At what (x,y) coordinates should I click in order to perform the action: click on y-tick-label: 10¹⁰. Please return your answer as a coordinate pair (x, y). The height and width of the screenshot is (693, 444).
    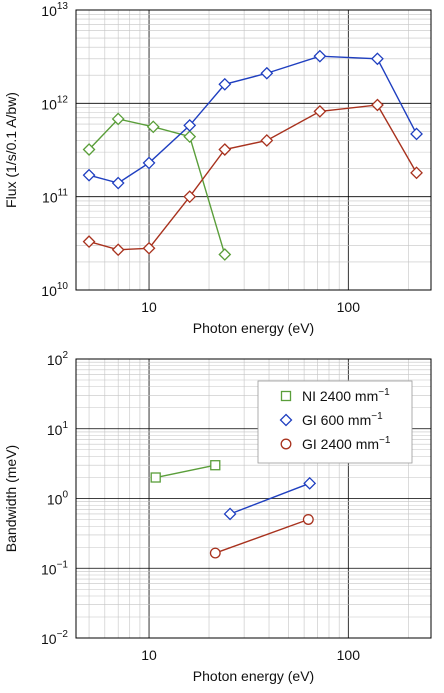
    Looking at the image, I should click on (54, 290).